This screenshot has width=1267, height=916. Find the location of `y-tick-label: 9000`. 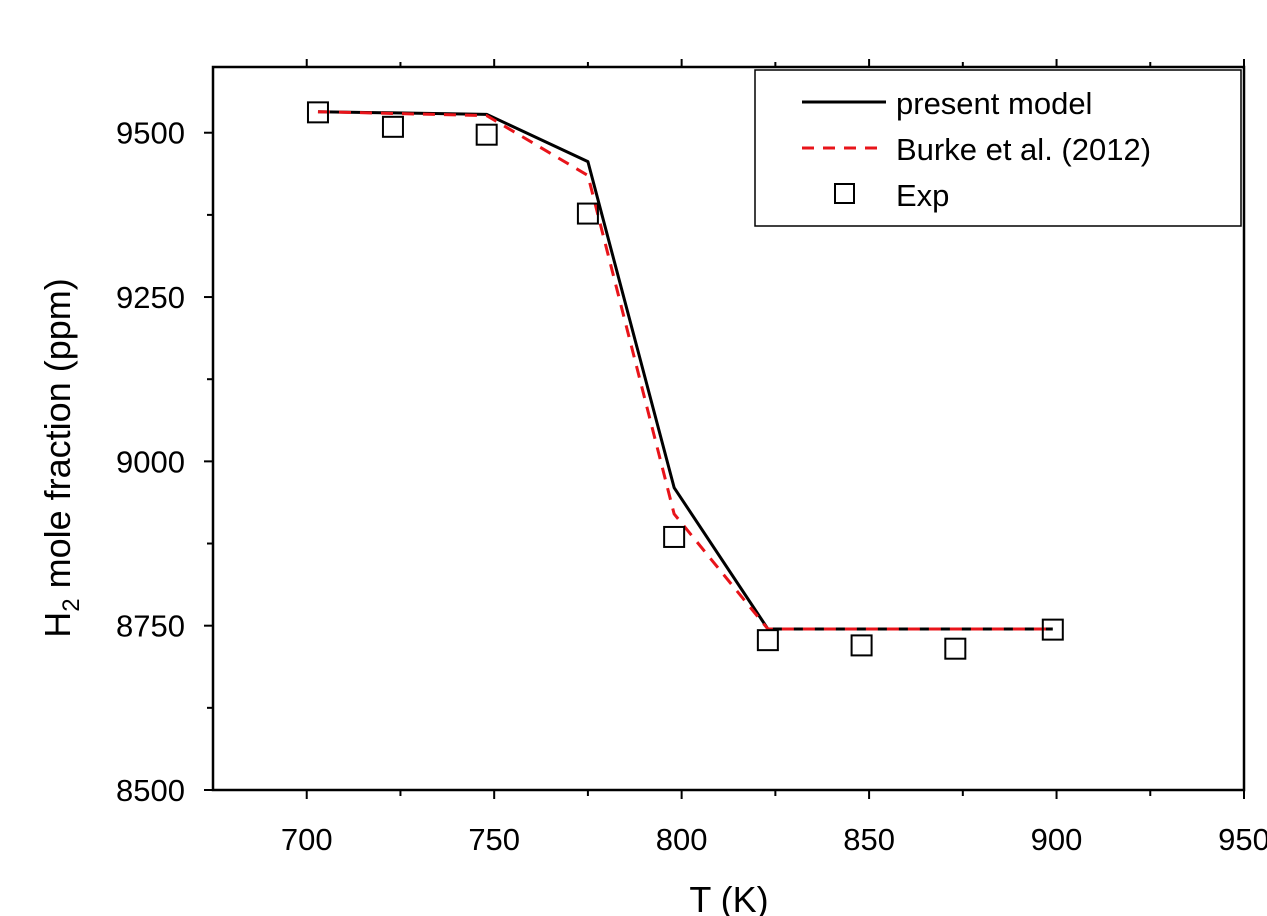

y-tick-label: 9000 is located at coordinates (150, 461).